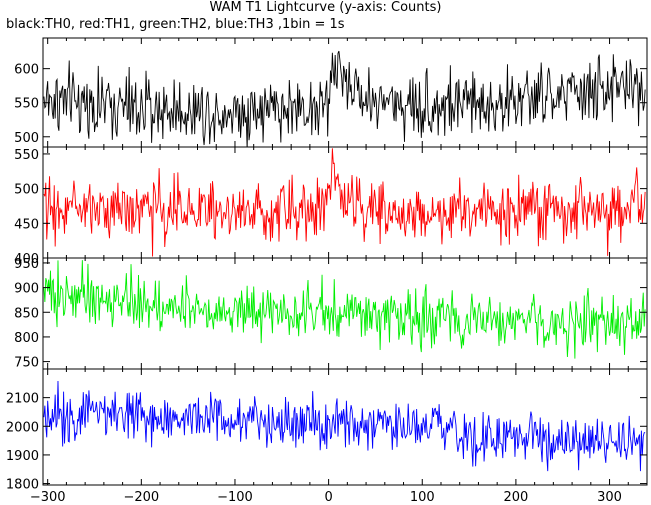 This screenshot has height=505, width=651. Describe the element at coordinates (26, 259) in the screenshot. I see `y-tick-label: 400` at that location.